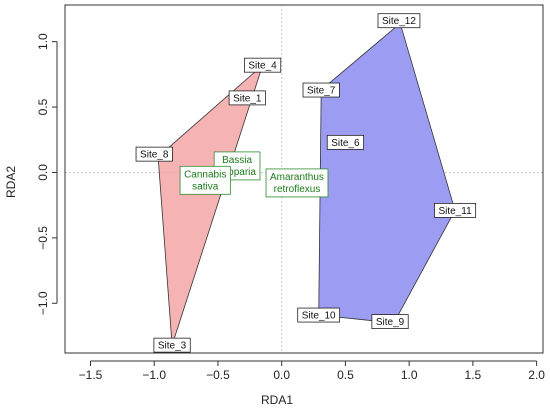 This screenshot has height=412, width=550. I want to click on species-label-line: Cannabis, so click(205, 174).